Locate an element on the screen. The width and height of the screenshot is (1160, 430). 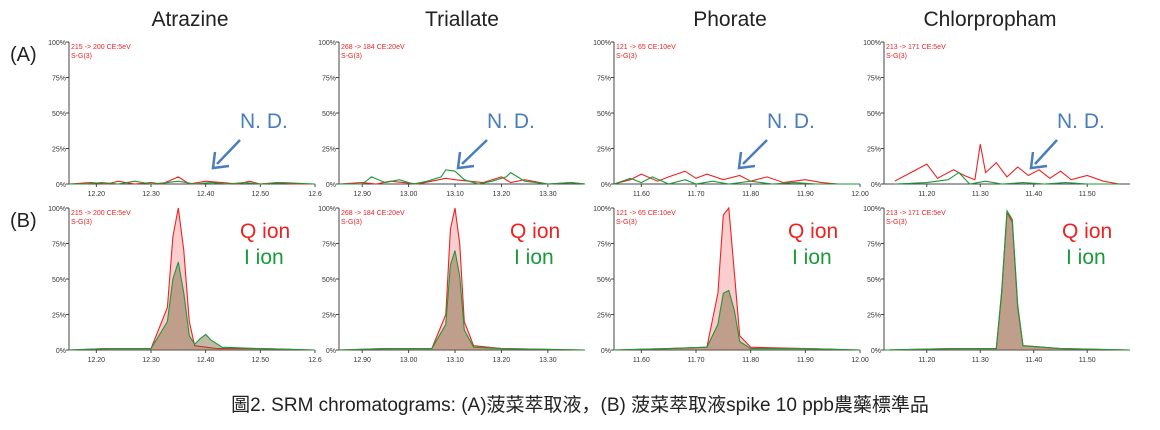
nd-arrow-phorate is located at coordinates (755, 152).